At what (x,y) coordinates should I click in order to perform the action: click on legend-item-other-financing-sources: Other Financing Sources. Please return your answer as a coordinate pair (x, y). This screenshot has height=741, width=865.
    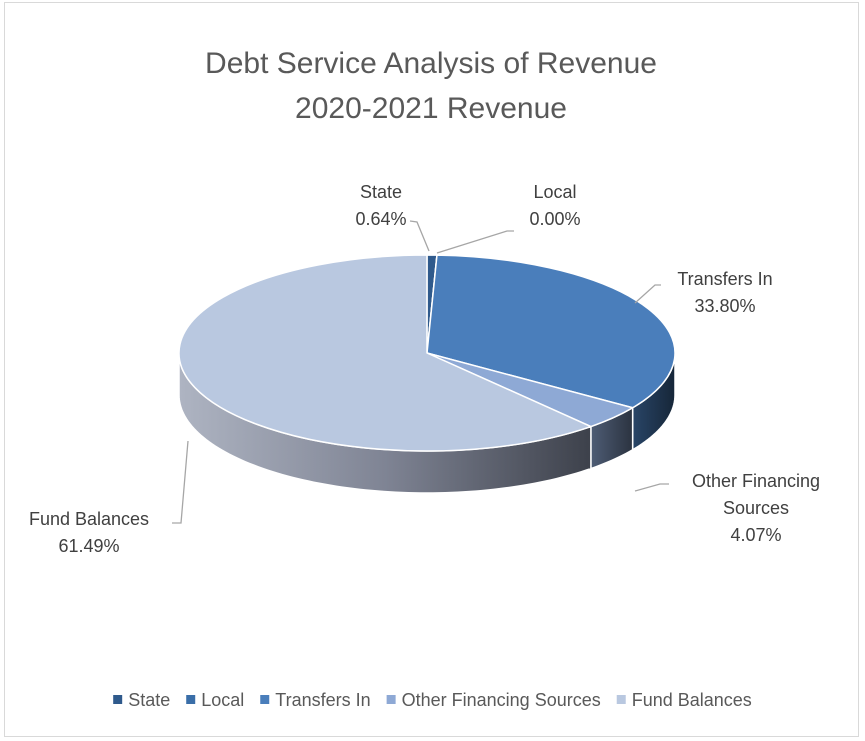
    Looking at the image, I should click on (493, 700).